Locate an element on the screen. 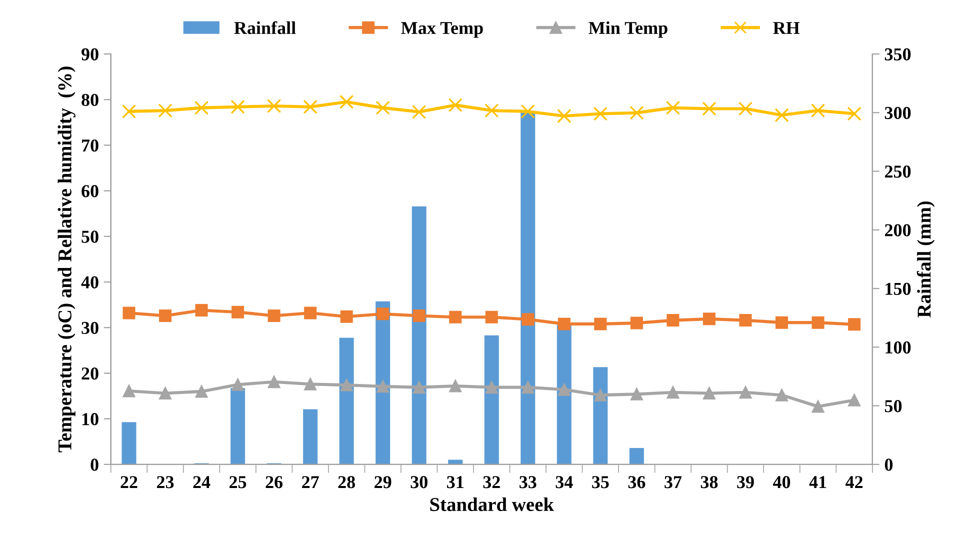  x-tick-label: 29 is located at coordinates (383, 482).